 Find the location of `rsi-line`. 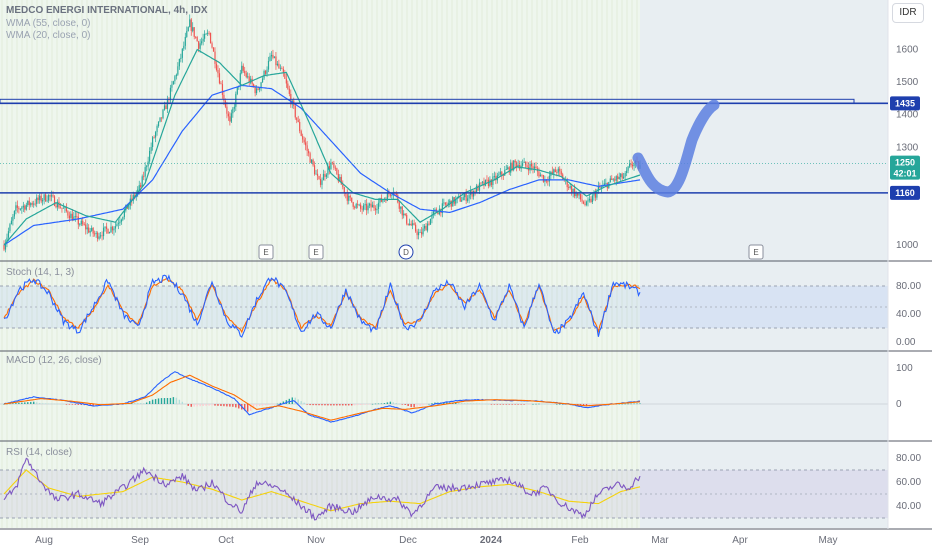

rsi-line is located at coordinates (322, 489).